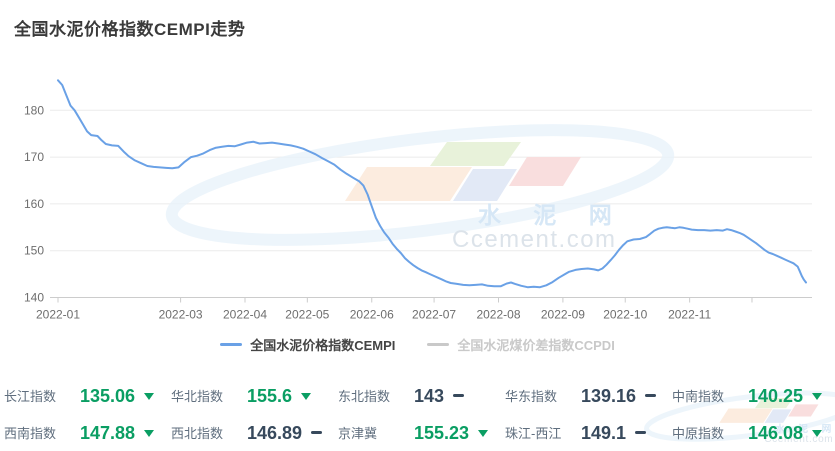 The width and height of the screenshot is (835, 451). Describe the element at coordinates (34, 251) in the screenshot. I see `y-axis-label: 150` at that location.